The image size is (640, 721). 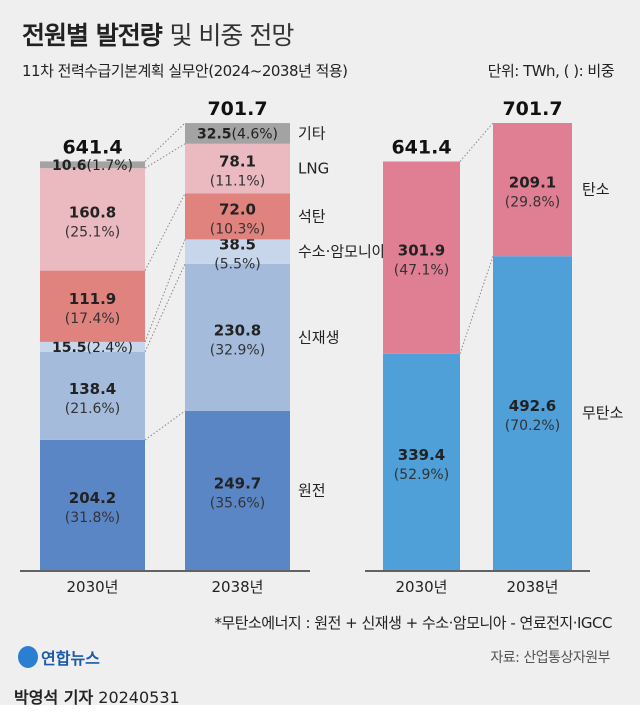 I want to click on chart-title: 전원별 발전량 및 비중 전망, so click(x=158, y=35).